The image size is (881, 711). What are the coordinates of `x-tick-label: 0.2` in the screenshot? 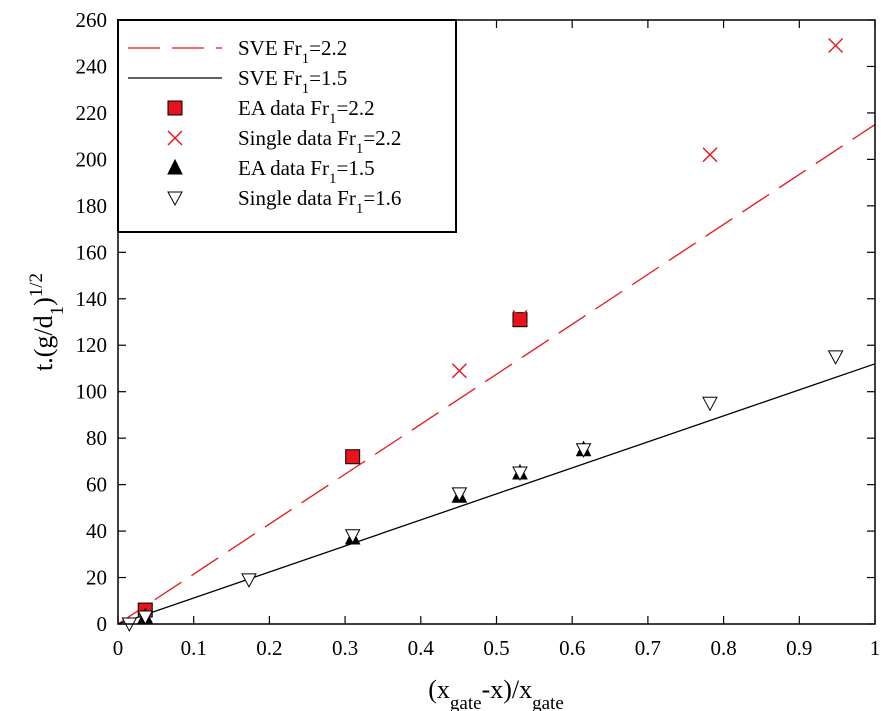 It's located at (269, 648).